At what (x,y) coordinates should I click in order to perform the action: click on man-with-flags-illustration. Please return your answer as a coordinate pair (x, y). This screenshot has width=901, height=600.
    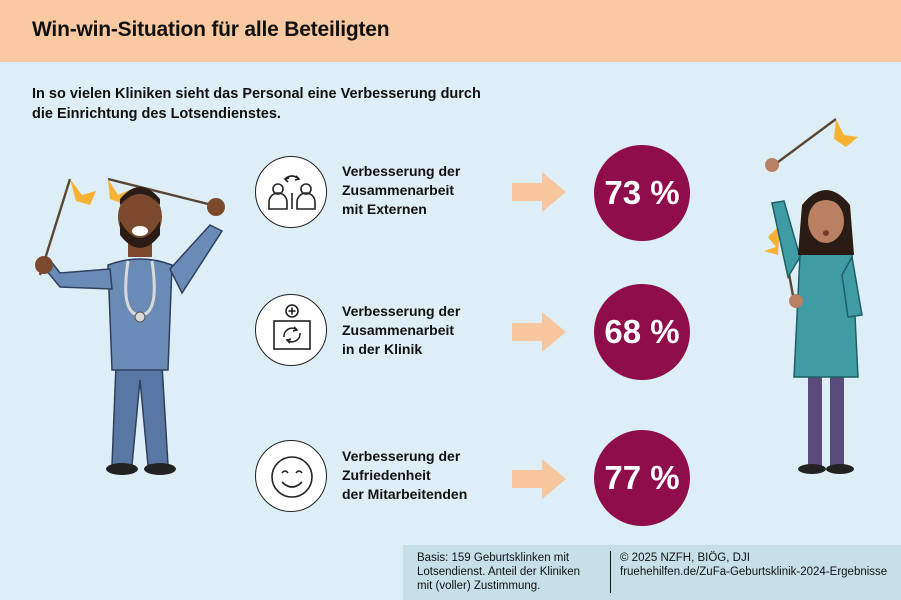
    Looking at the image, I should click on (130, 326).